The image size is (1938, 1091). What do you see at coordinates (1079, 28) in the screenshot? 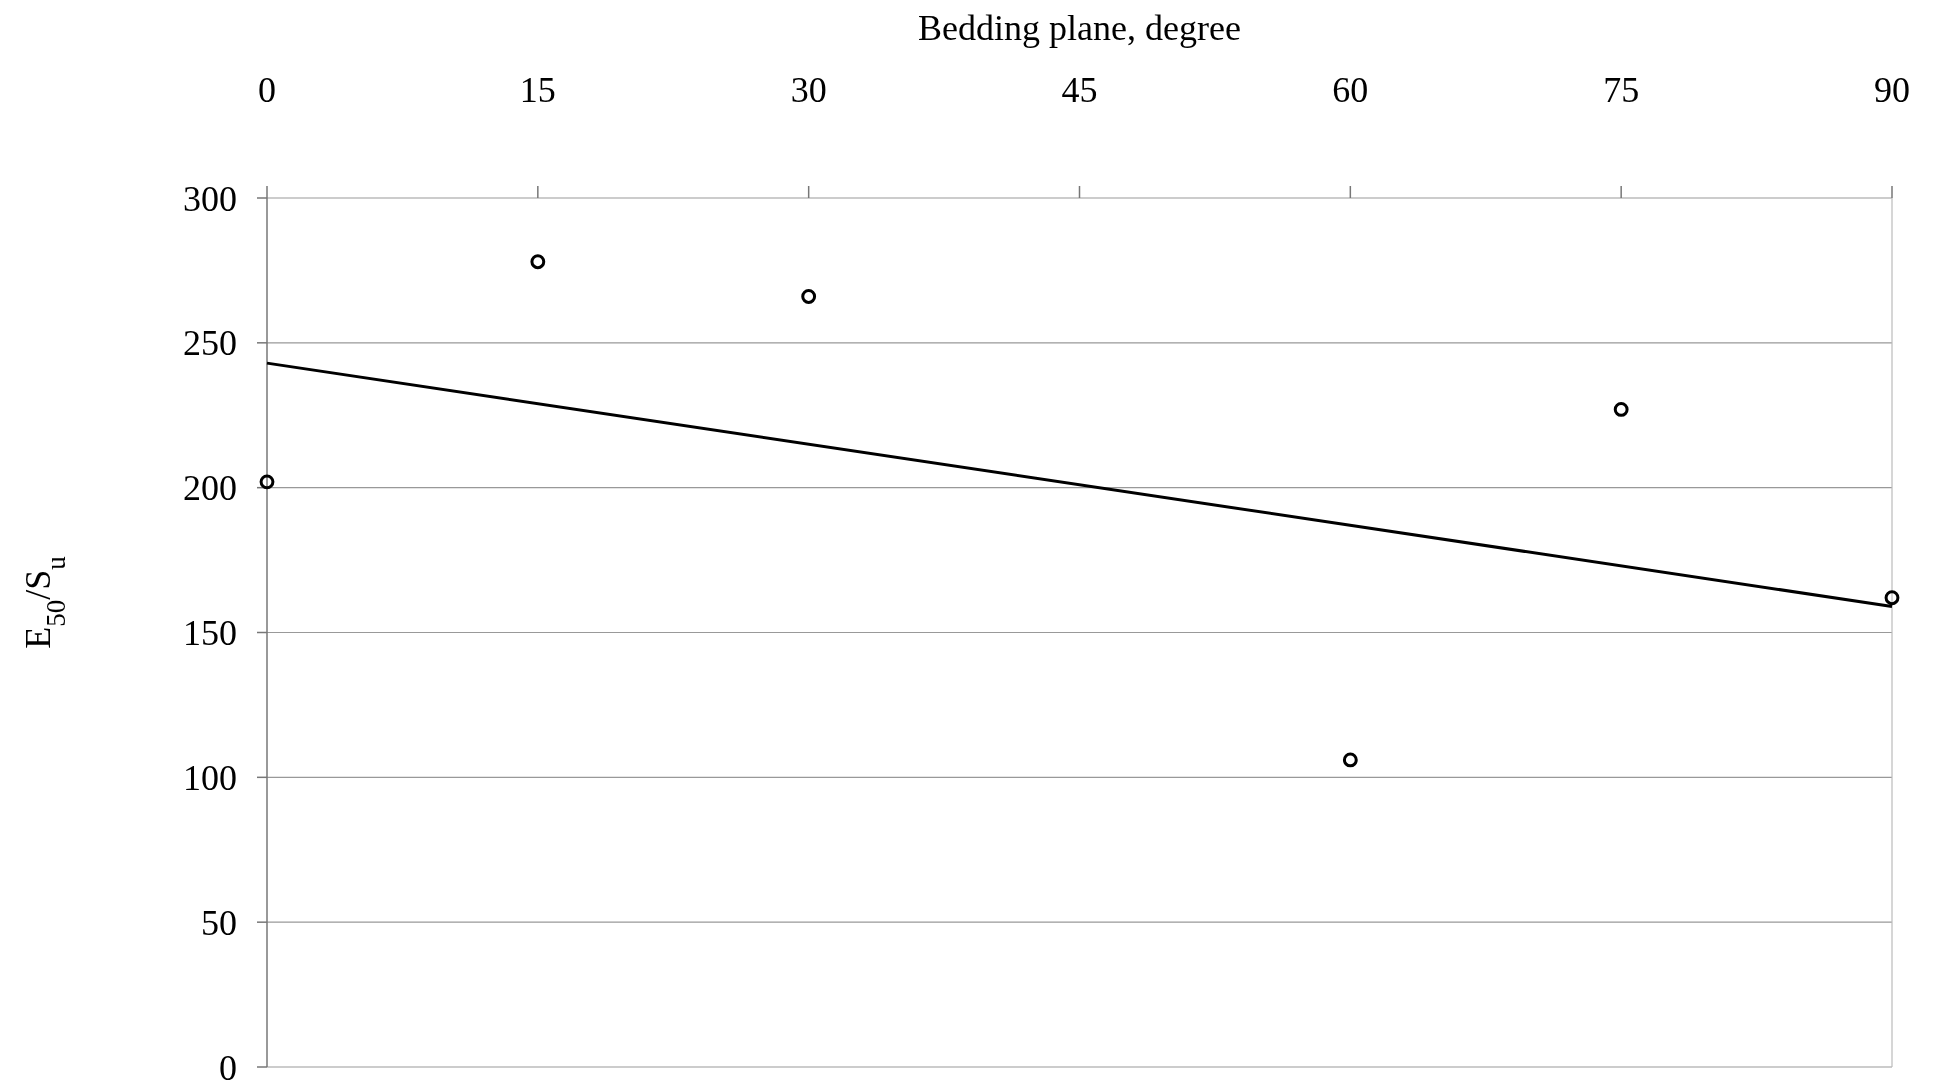
I see `x-axis-title: Bedding plane, degree` at bounding box center [1079, 28].